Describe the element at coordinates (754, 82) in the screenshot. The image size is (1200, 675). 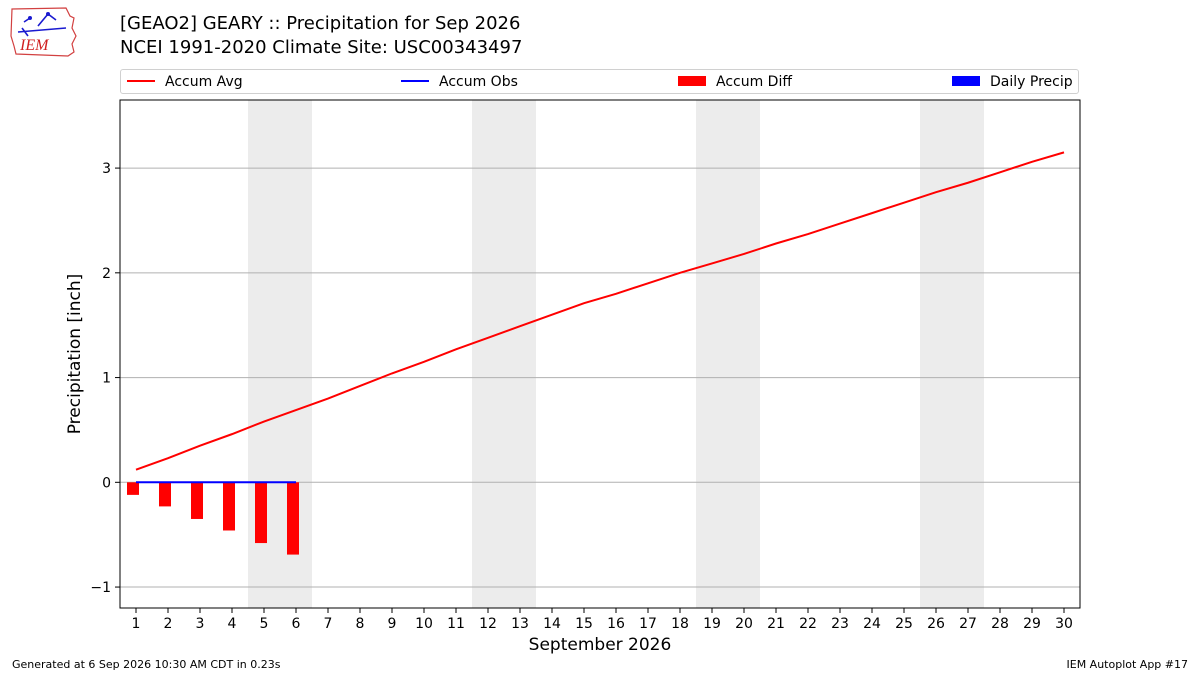
I see `legend-label: Accum Diff` at that location.